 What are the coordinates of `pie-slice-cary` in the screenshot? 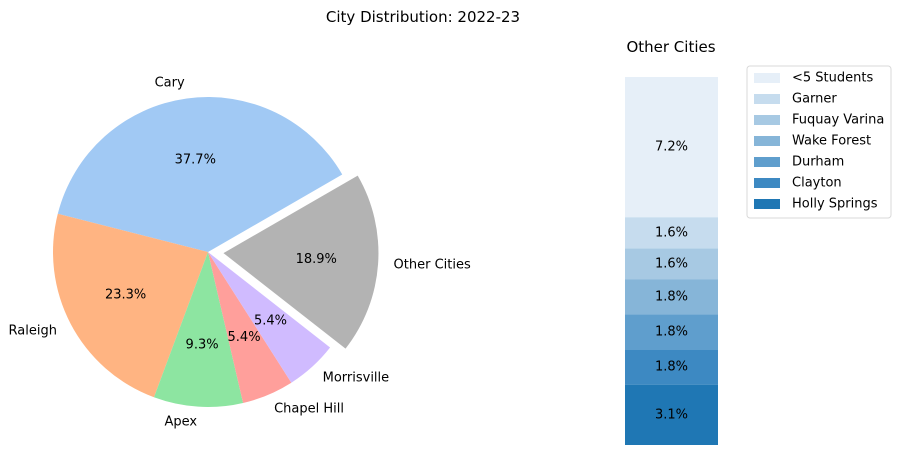 It's located at (200, 175).